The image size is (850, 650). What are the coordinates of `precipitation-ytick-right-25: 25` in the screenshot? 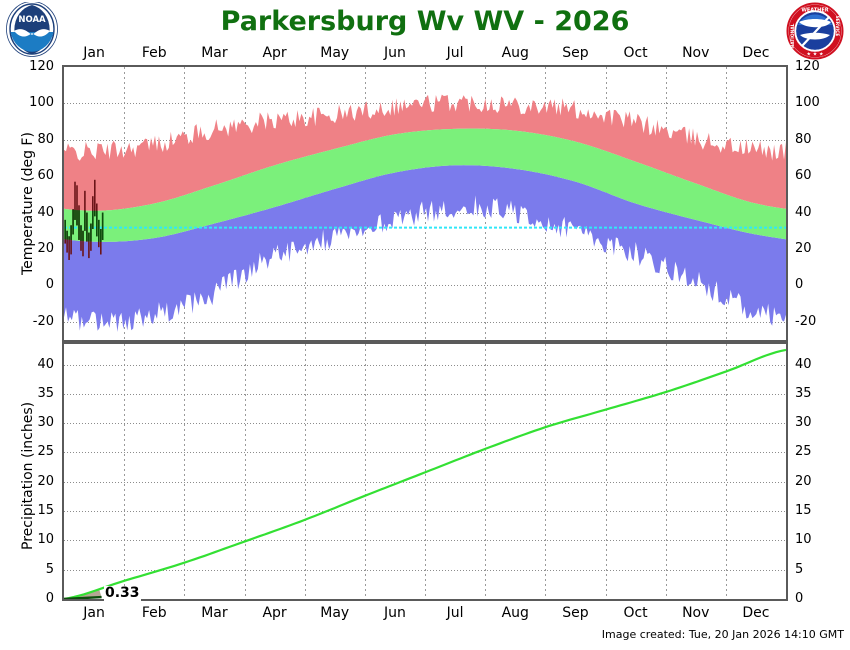 It's located at (803, 452).